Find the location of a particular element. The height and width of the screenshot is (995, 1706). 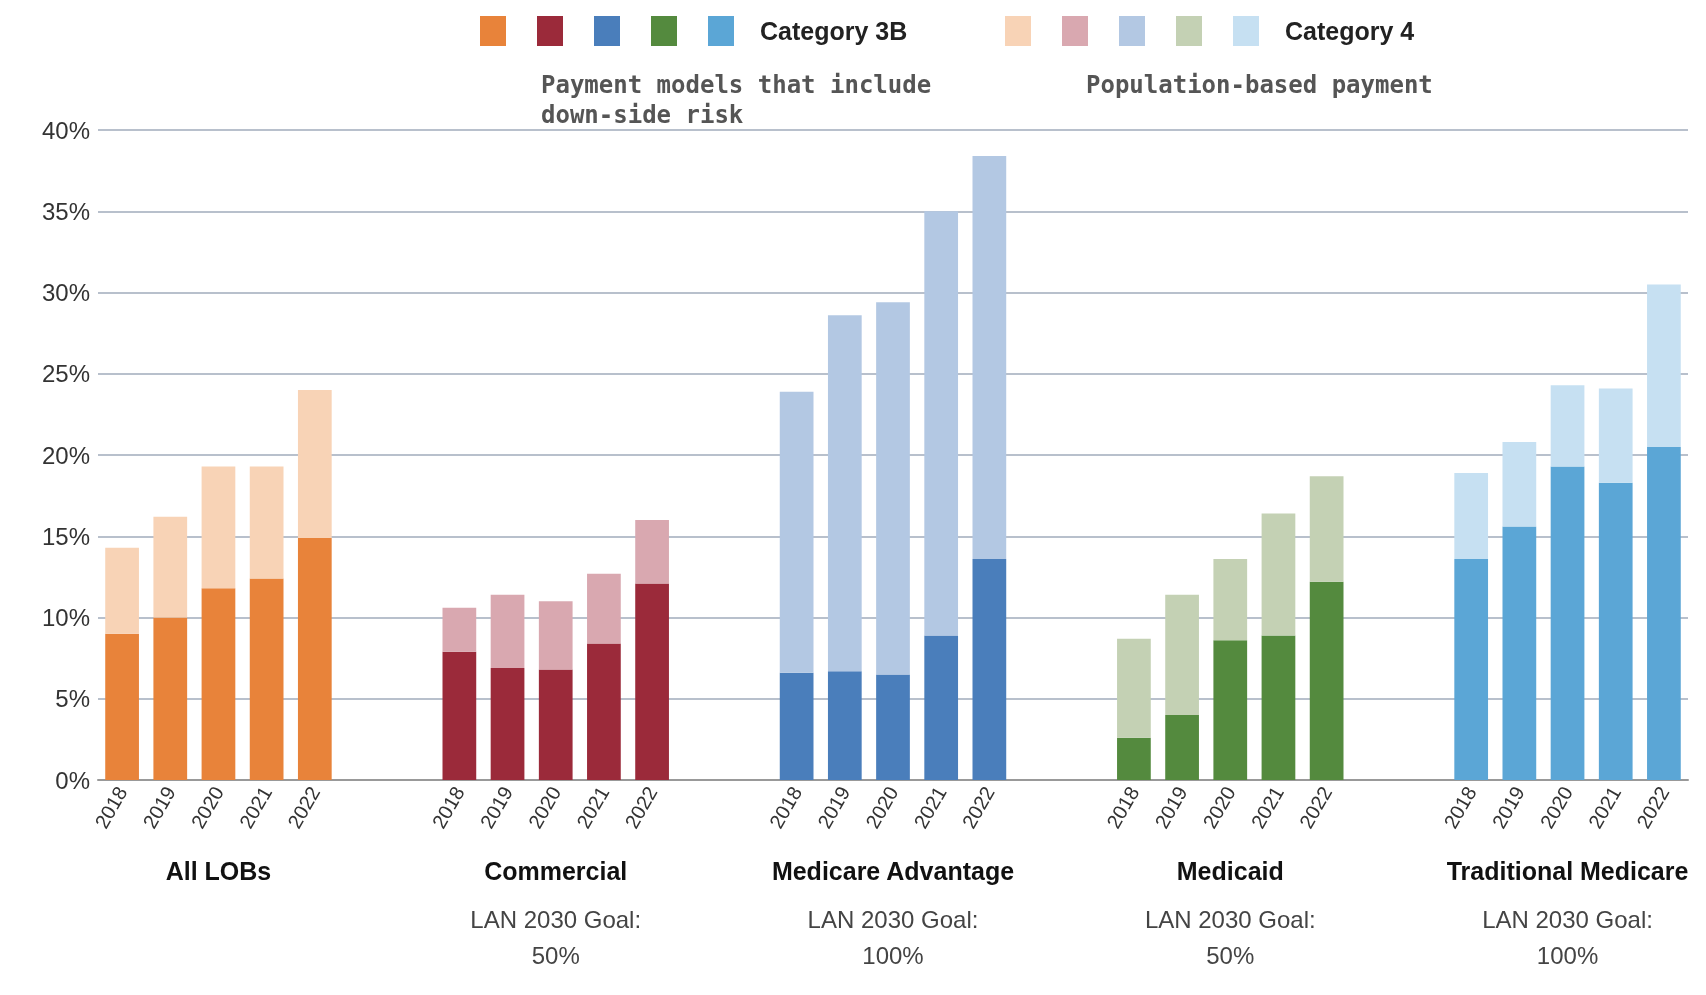

text: Population-based payment is located at coordinates (1259, 85).